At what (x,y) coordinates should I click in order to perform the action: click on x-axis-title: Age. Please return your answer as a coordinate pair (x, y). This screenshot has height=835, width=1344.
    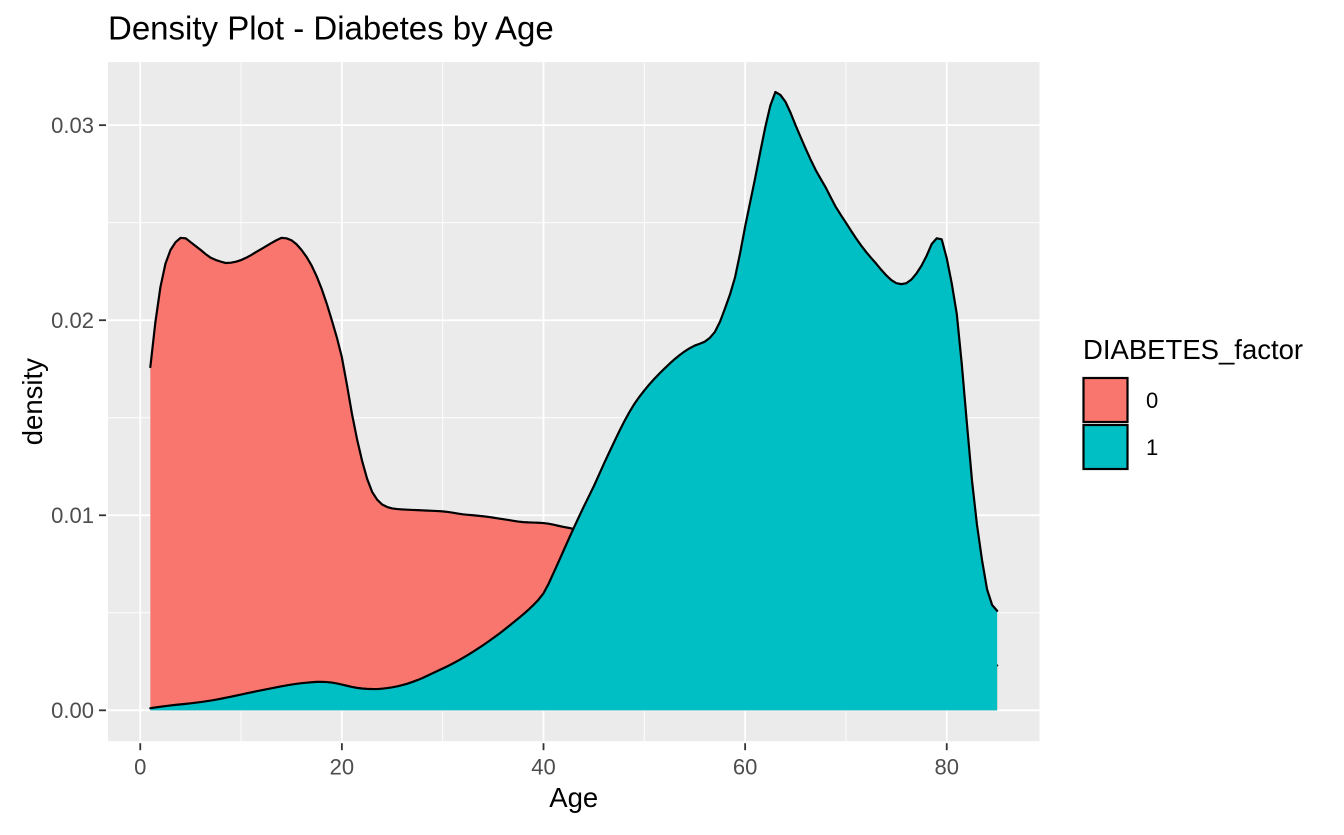
    Looking at the image, I should click on (573, 797).